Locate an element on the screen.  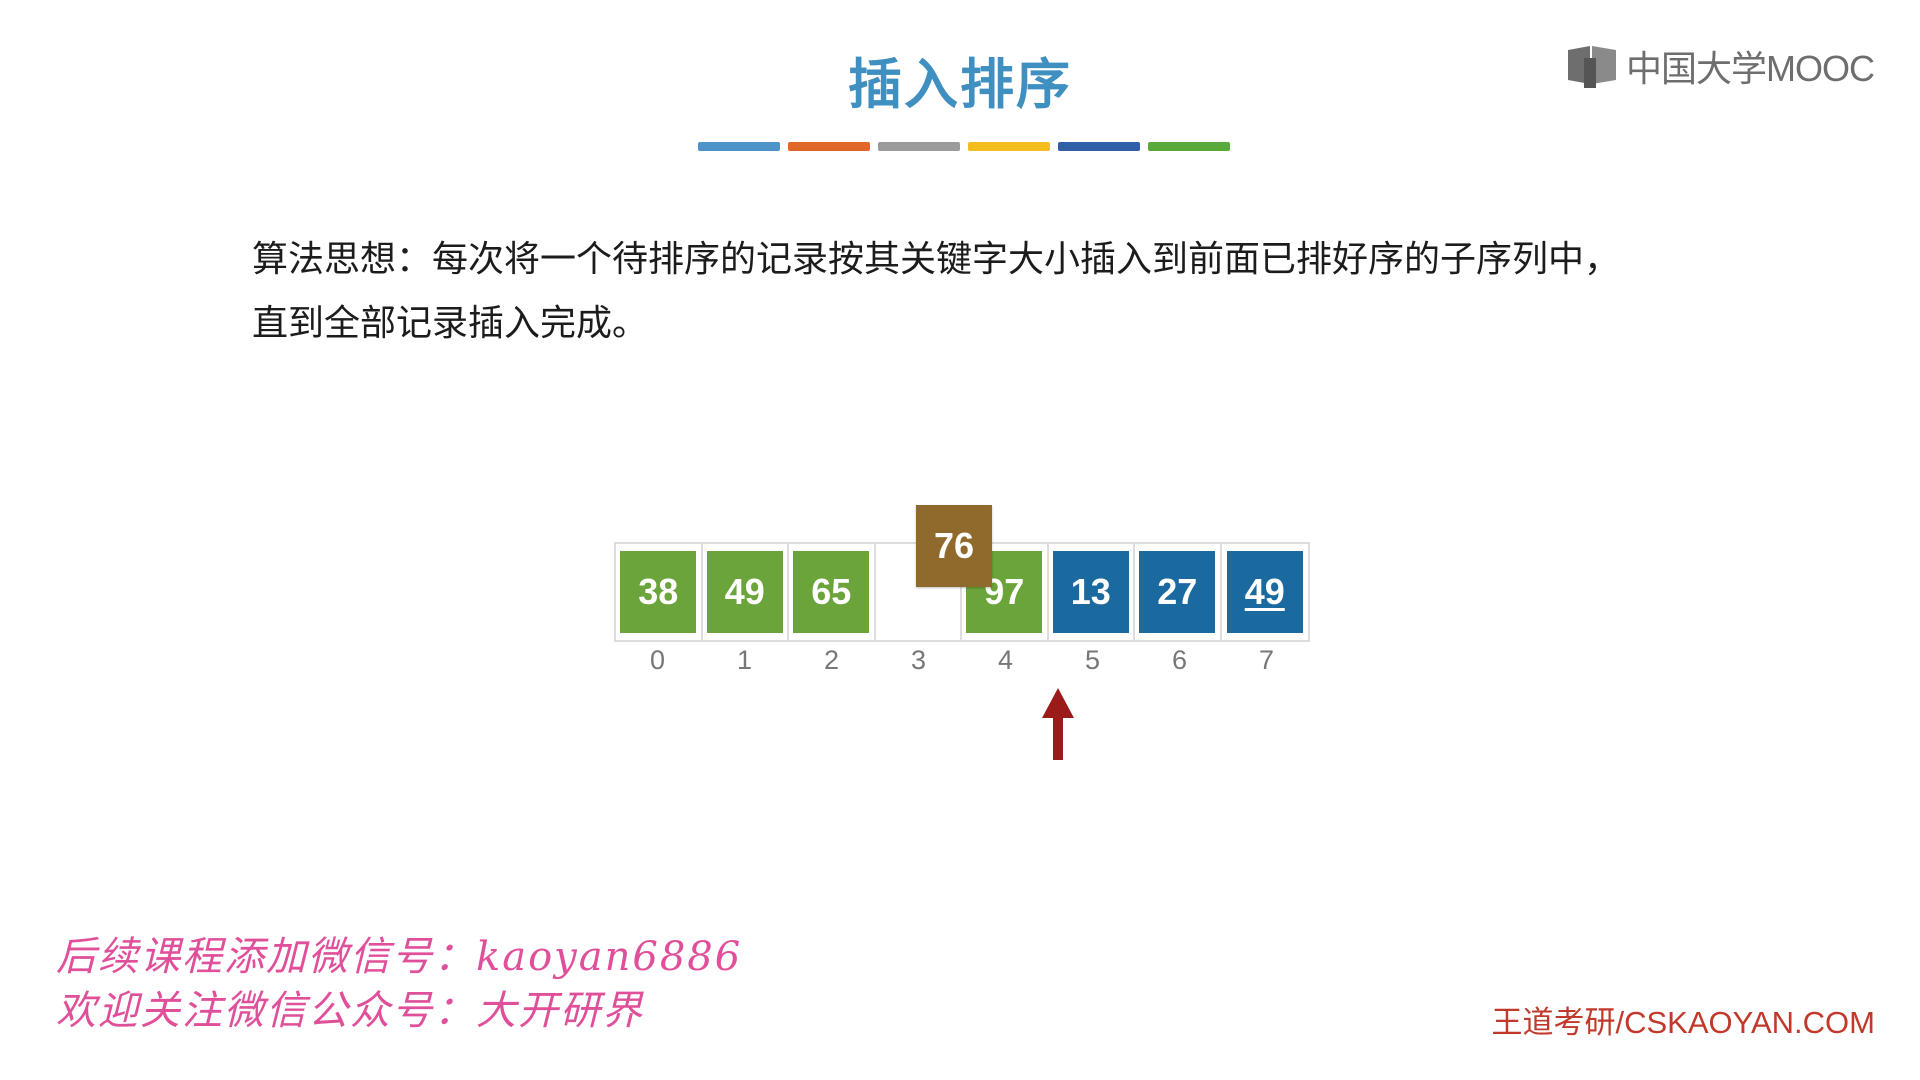
logo-text: 中国大学MOOC is located at coordinates (1750, 68).